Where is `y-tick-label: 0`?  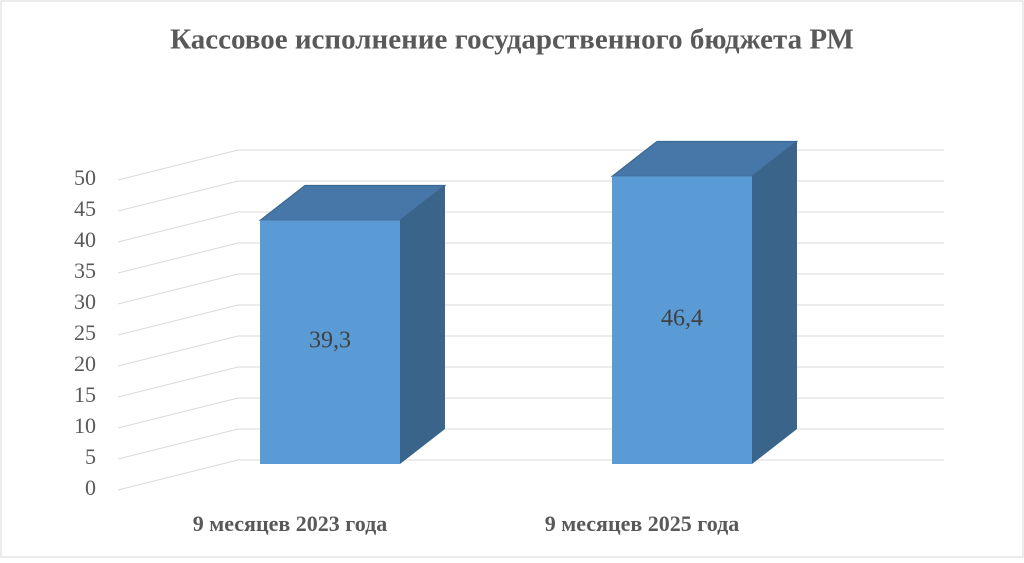
y-tick-label: 0 is located at coordinates (90, 487).